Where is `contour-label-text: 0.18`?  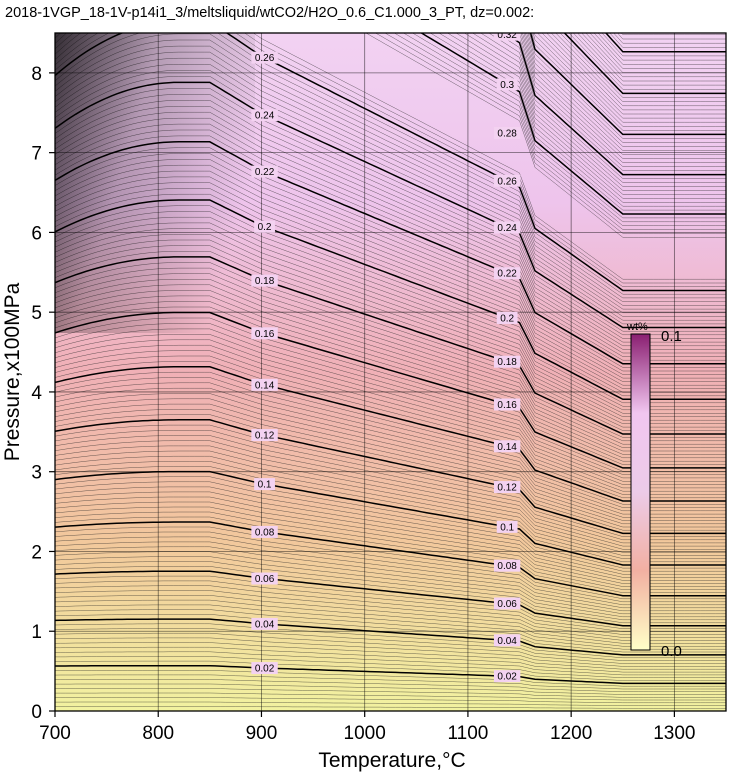 contour-label-text: 0.18 is located at coordinates (507, 362).